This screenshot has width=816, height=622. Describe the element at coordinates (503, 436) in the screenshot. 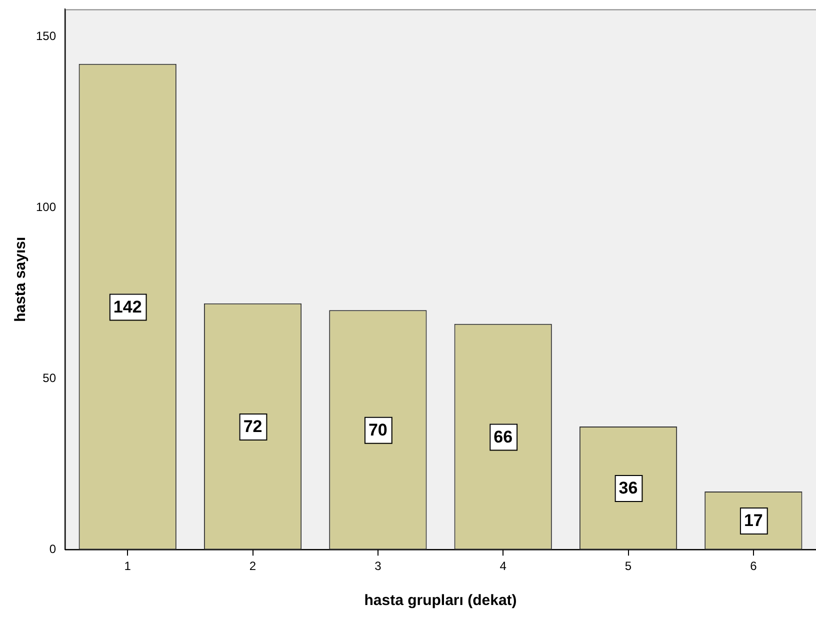

I see `data-label: 66` at that location.